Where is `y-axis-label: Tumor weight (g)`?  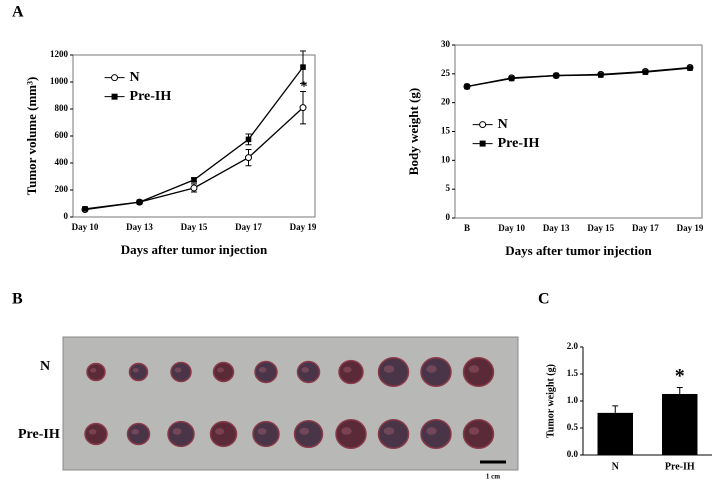
y-axis-label: Tumor weight (g) is located at coordinates (550, 401).